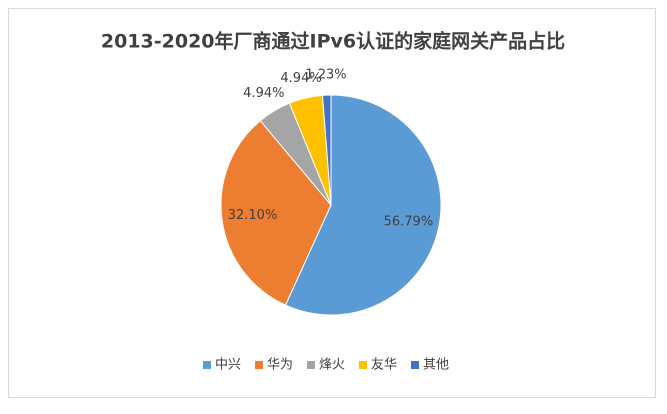 The image size is (667, 414). What do you see at coordinates (228, 365) in the screenshot?
I see `legend-label: 中兴` at bounding box center [228, 365].